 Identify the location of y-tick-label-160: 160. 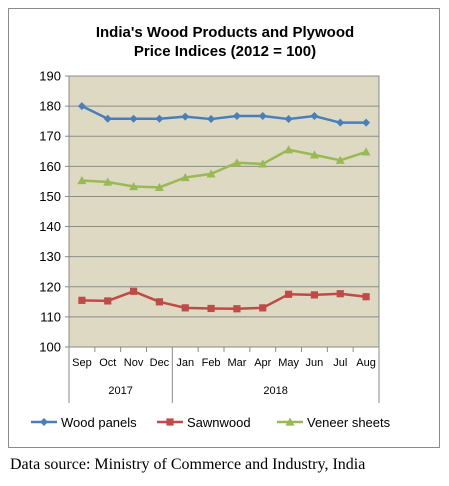
(50, 166).